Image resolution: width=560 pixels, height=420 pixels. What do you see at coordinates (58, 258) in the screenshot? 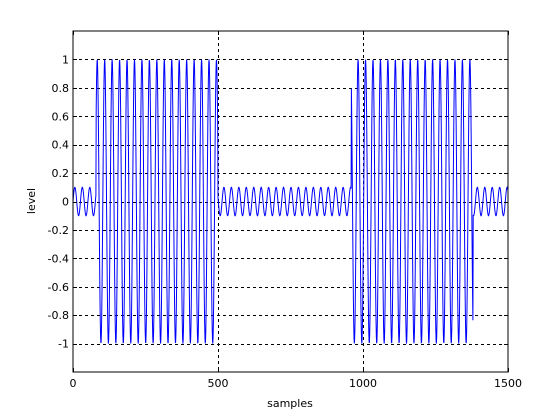
I see `y-tick-label: -0.4` at bounding box center [58, 258].